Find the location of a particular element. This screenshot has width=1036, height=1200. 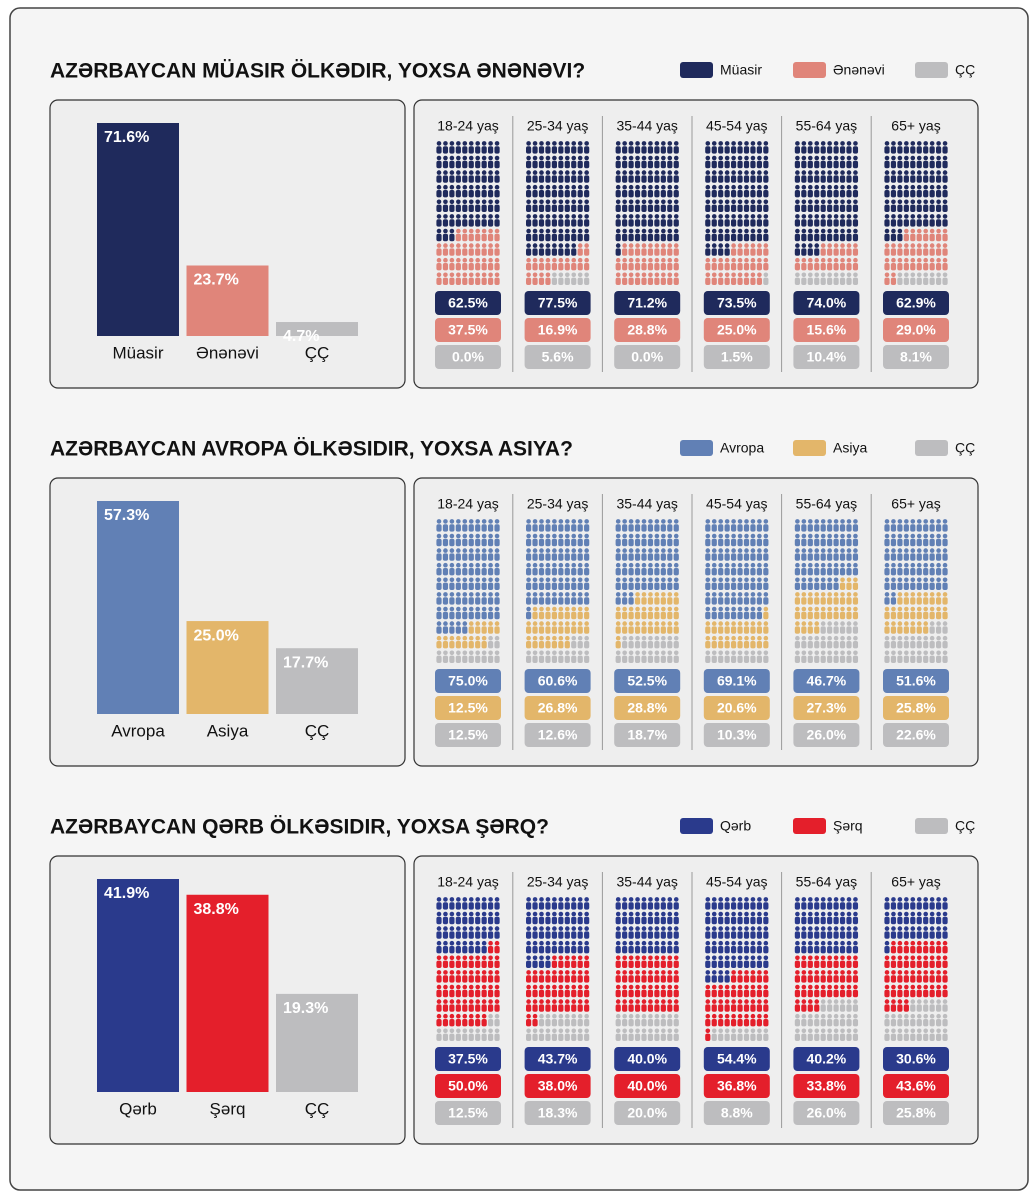

icon-group is located at coordinates (558, 1027).